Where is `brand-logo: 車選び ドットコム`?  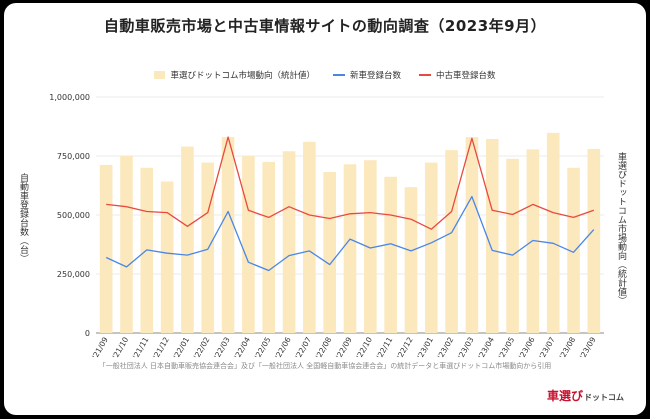
brand-logo: 車選び ドットコム is located at coordinates (585, 395).